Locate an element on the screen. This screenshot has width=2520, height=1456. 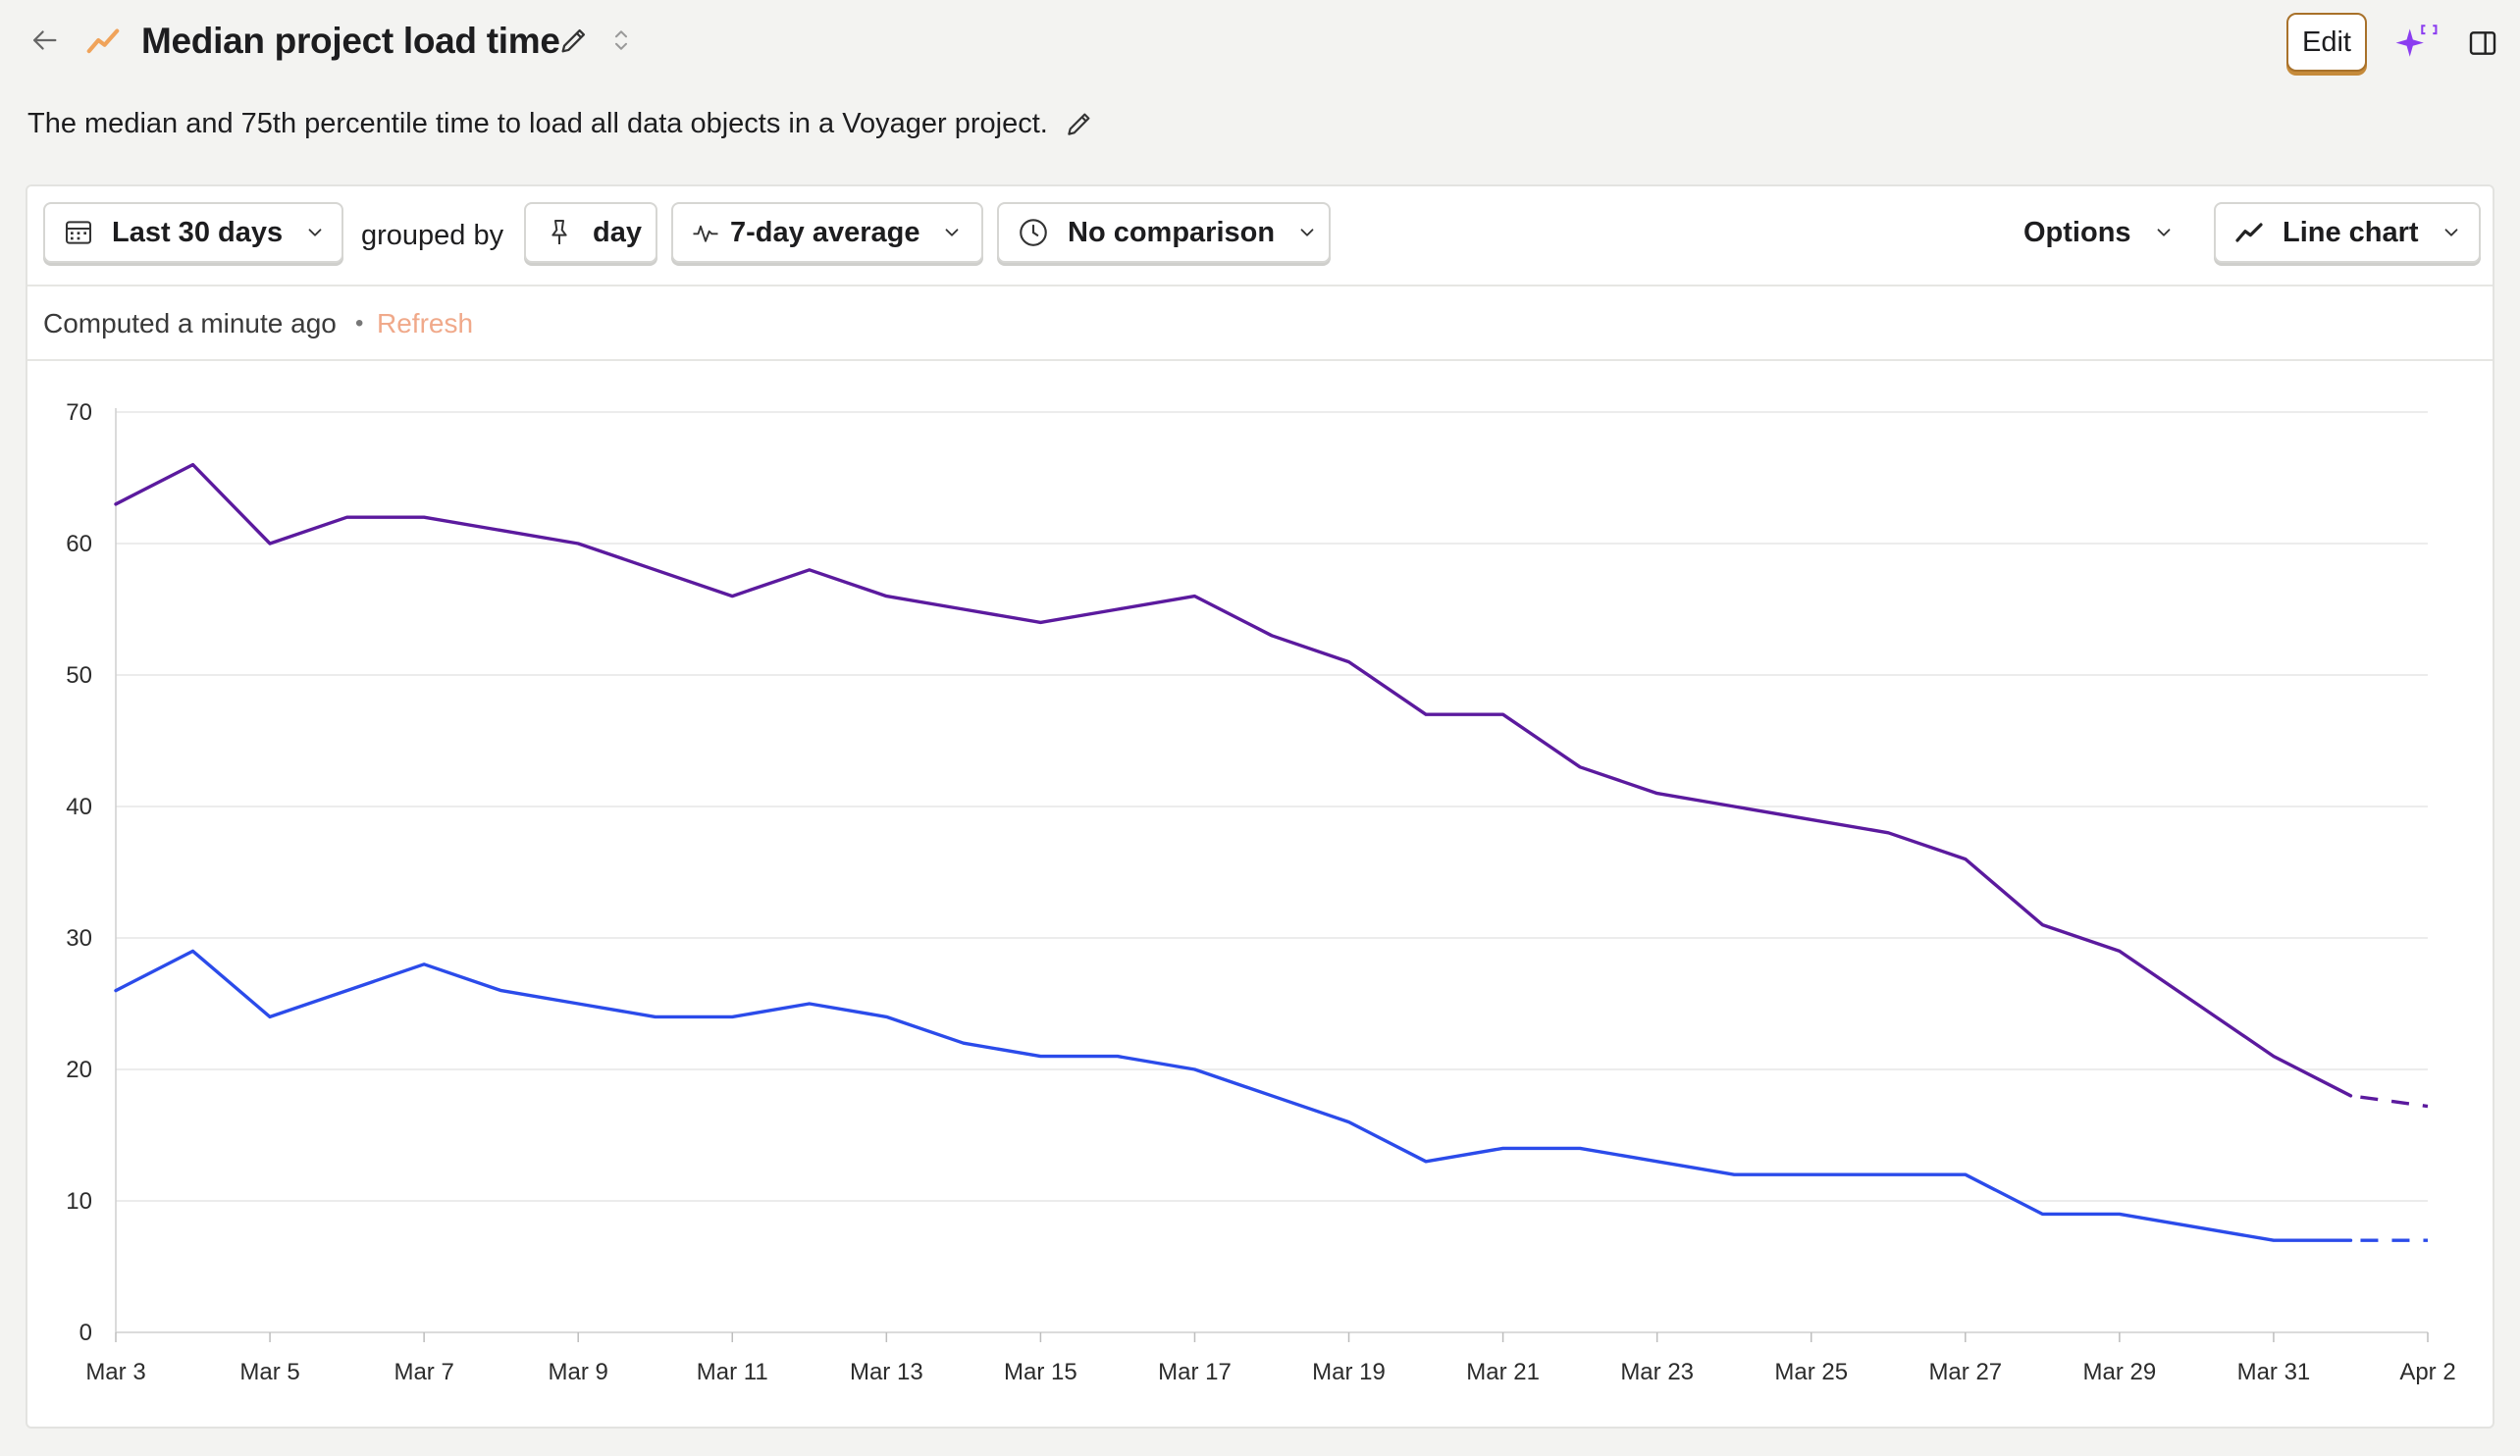
status-bar: Computed a minute ago • Refresh is located at coordinates (1260, 323).